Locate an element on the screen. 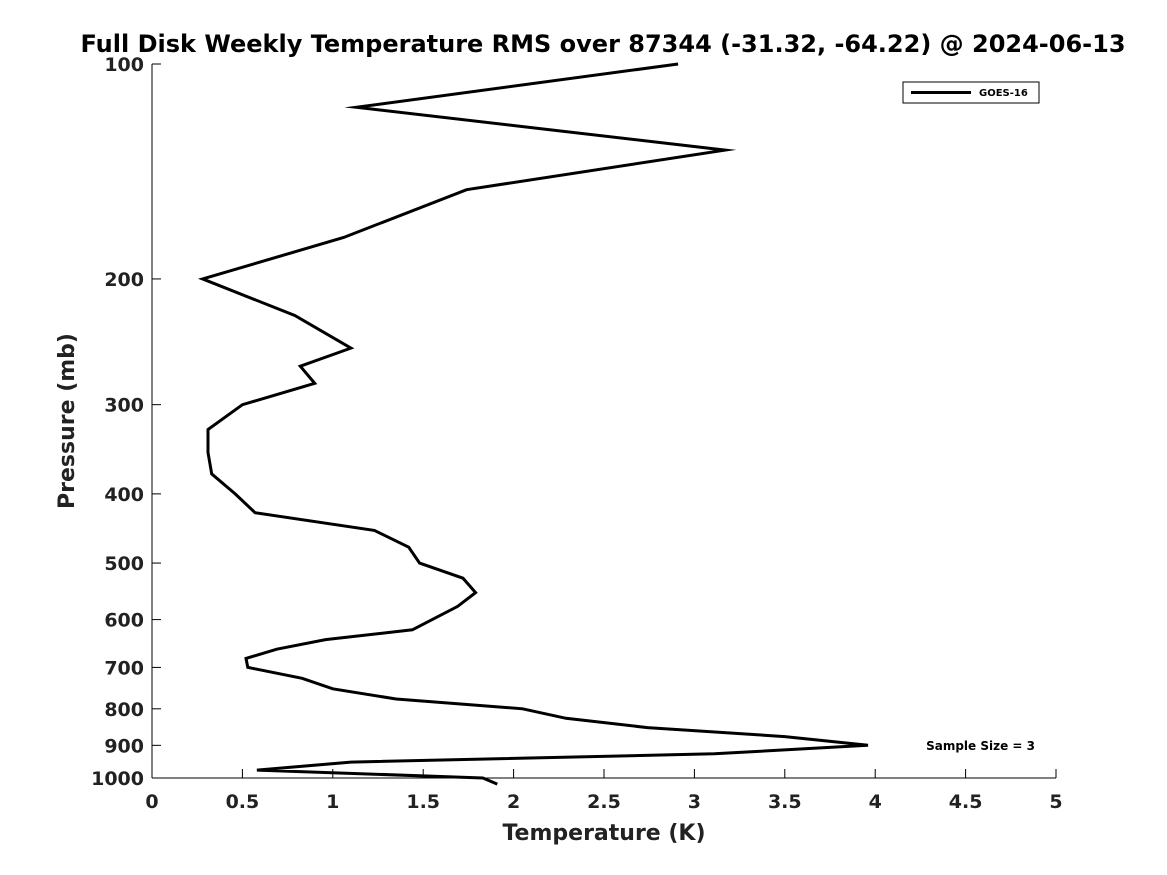 The image size is (1167, 875). y-tick-label: 300 is located at coordinates (124, 406).